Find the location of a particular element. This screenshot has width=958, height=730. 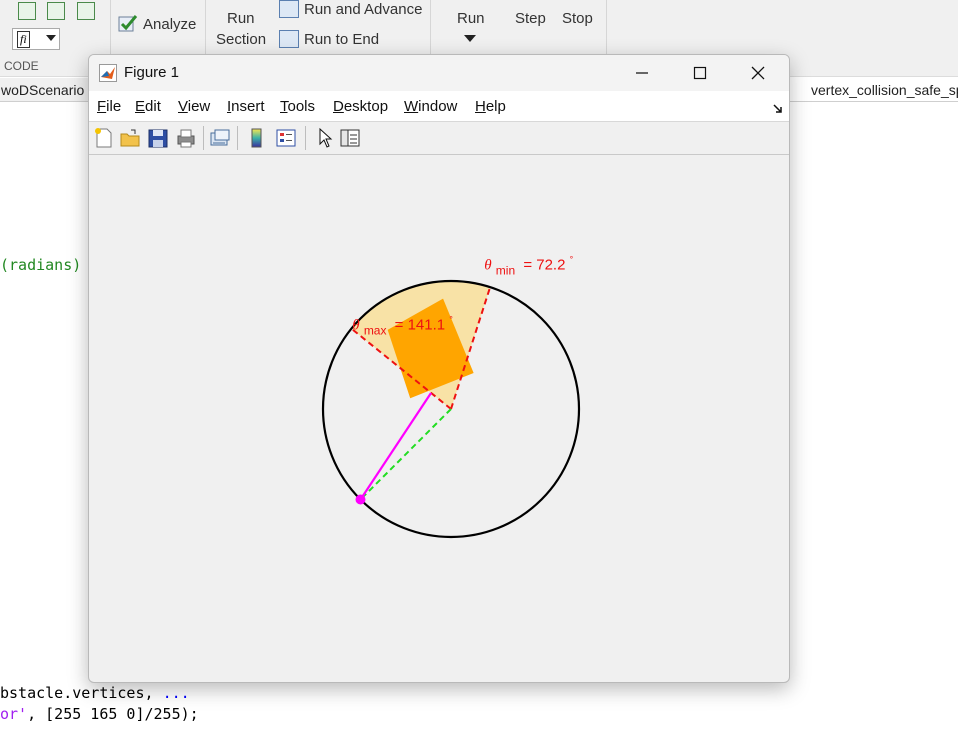

theta-max-degree: ° is located at coordinates (451, 319).